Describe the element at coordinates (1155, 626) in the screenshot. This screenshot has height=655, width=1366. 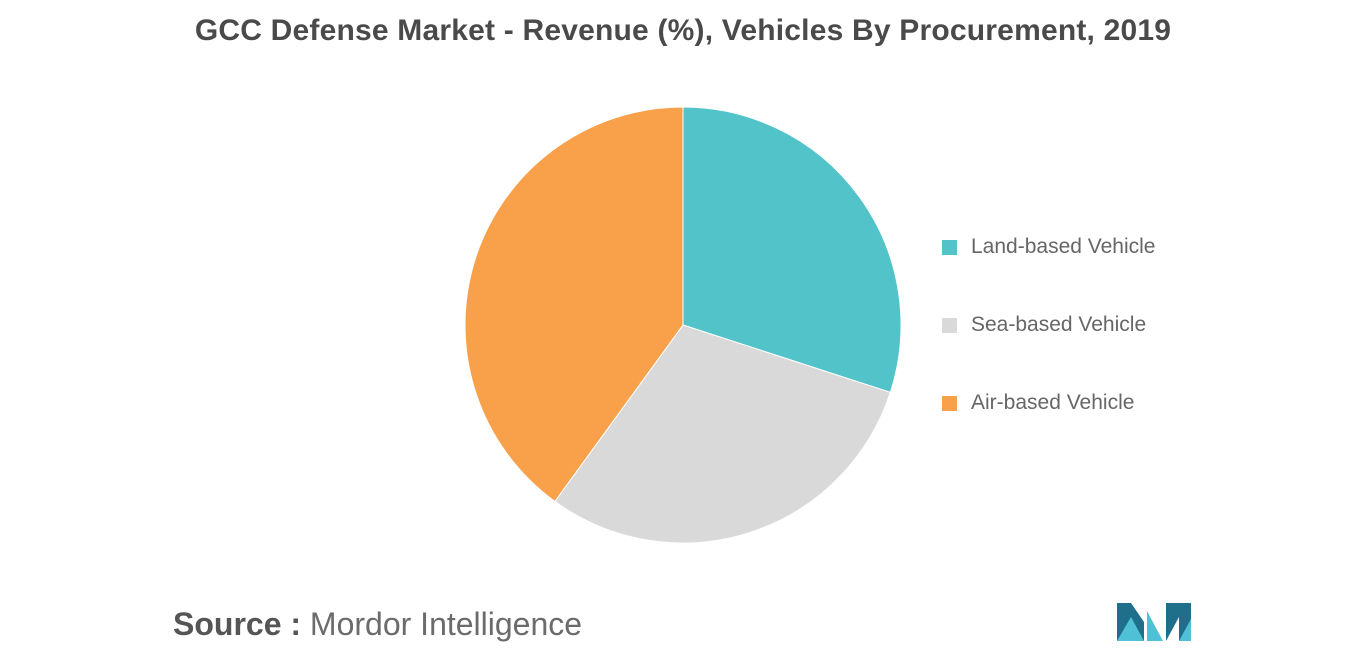
I see `logo-middle-light` at that location.